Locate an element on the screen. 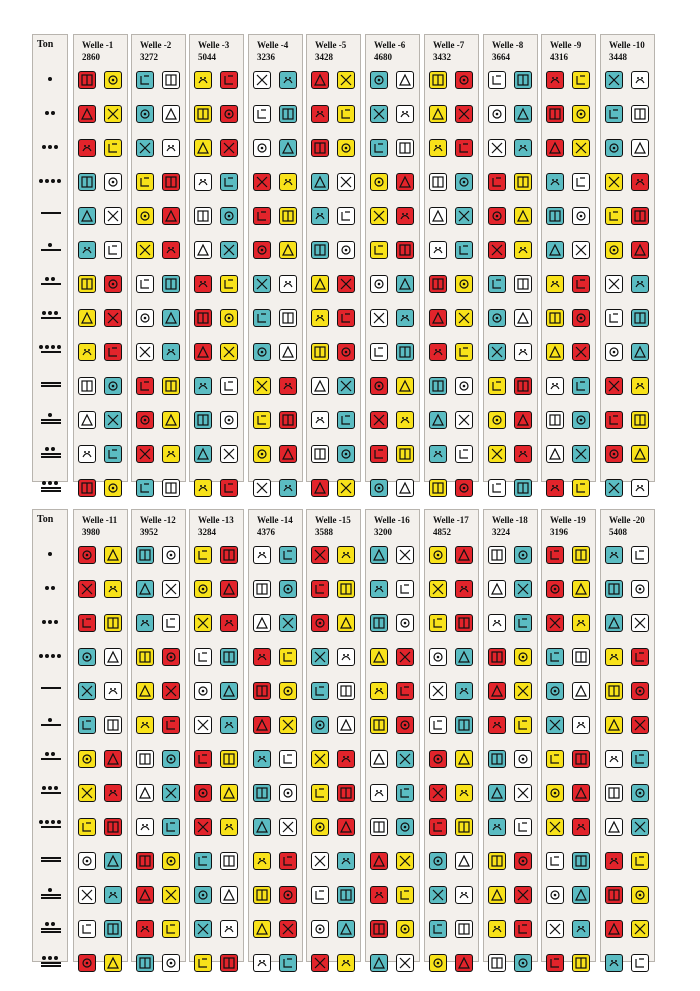 The width and height of the screenshot is (700, 991). wave-column: Welle -5 3428 is located at coordinates (333, 265).